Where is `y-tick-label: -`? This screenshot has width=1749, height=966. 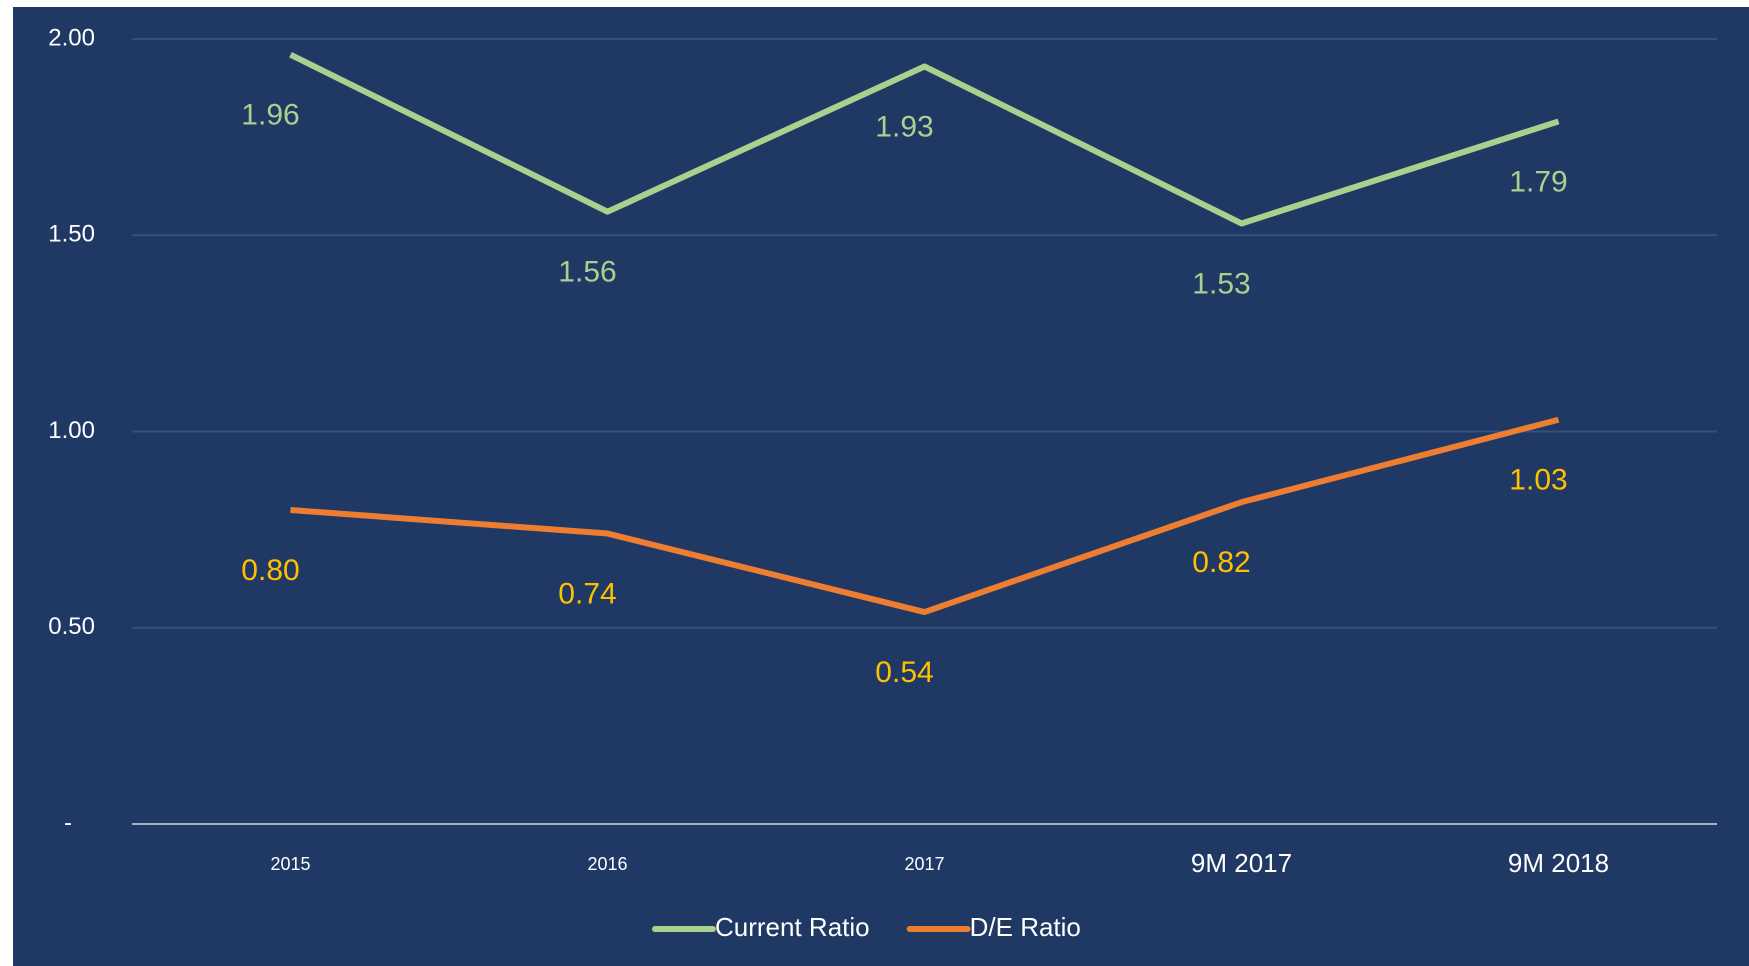
y-tick-label: - is located at coordinates (68, 822).